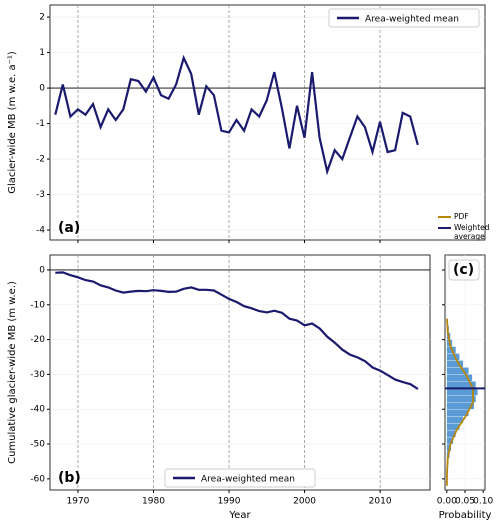 The height and width of the screenshot is (527, 500). I want to click on panel-label-box, so click(464, 270).